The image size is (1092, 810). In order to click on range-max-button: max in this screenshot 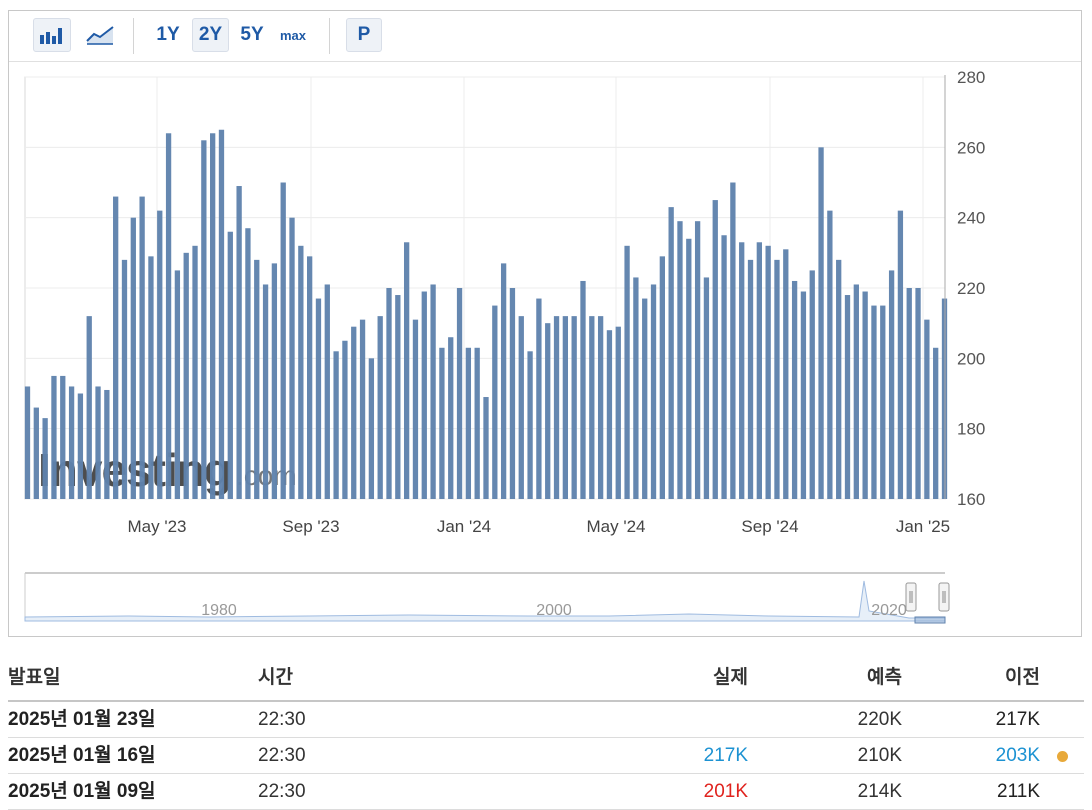, I will do `click(293, 35)`.